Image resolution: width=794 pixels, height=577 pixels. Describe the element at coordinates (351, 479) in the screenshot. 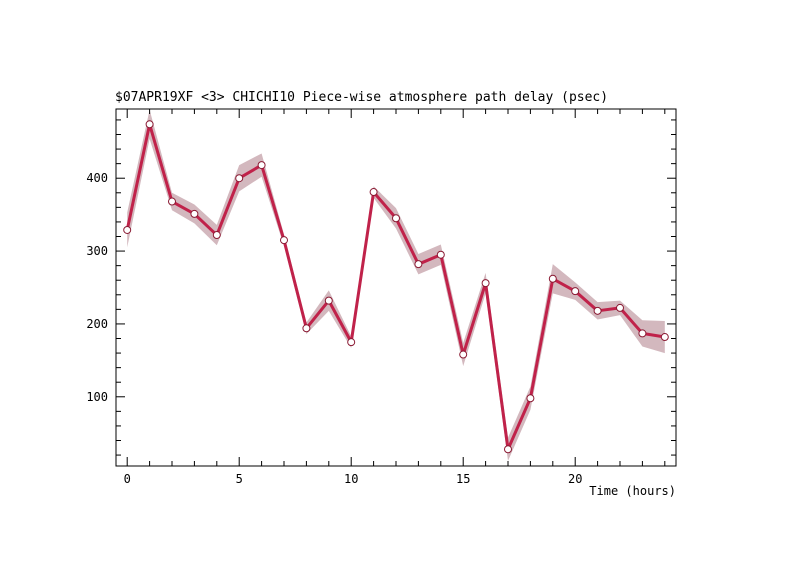

I see `x-tick-label: 10` at that location.